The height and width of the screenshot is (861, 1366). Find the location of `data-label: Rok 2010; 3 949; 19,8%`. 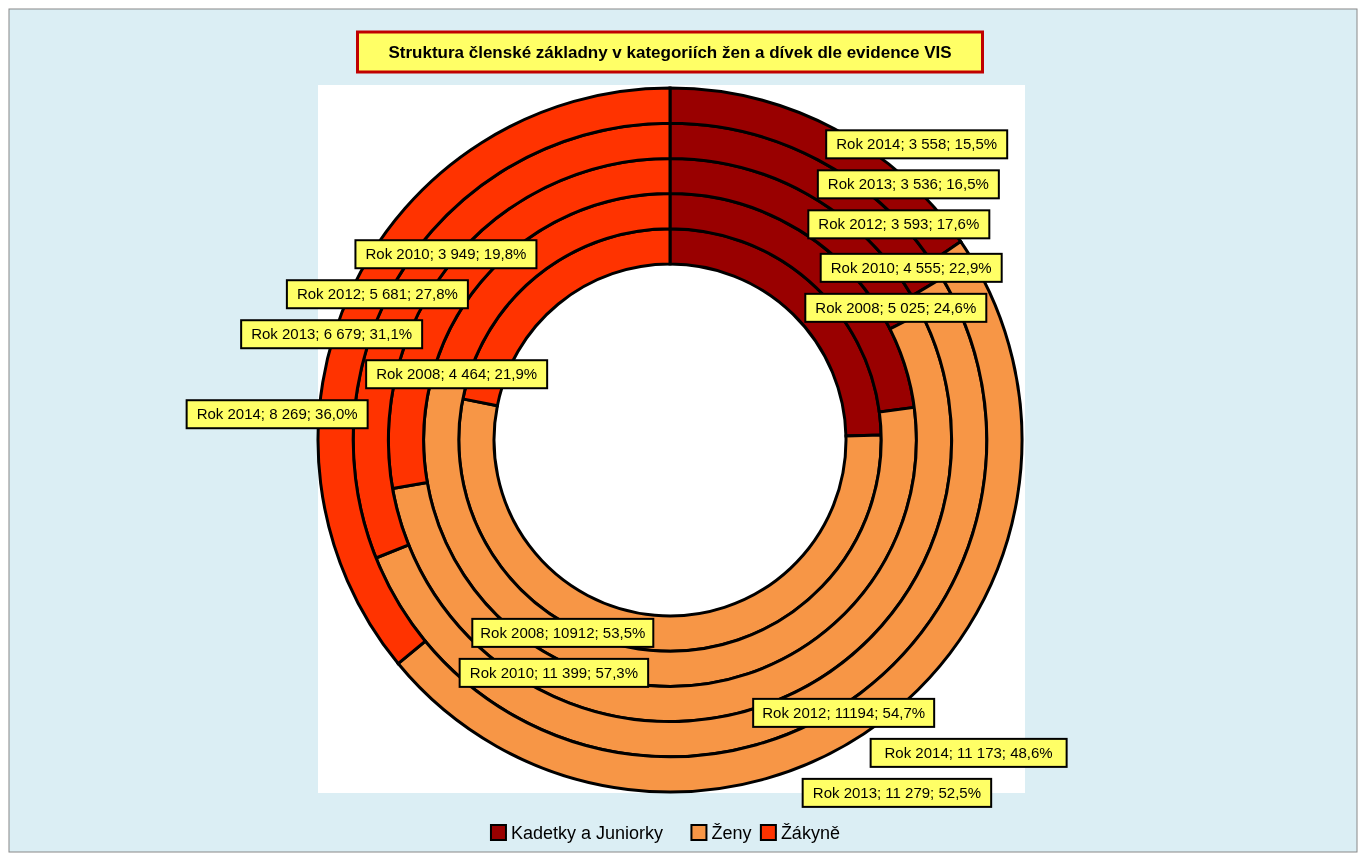

data-label: Rok 2010; 3 949; 19,8% is located at coordinates (446, 254).